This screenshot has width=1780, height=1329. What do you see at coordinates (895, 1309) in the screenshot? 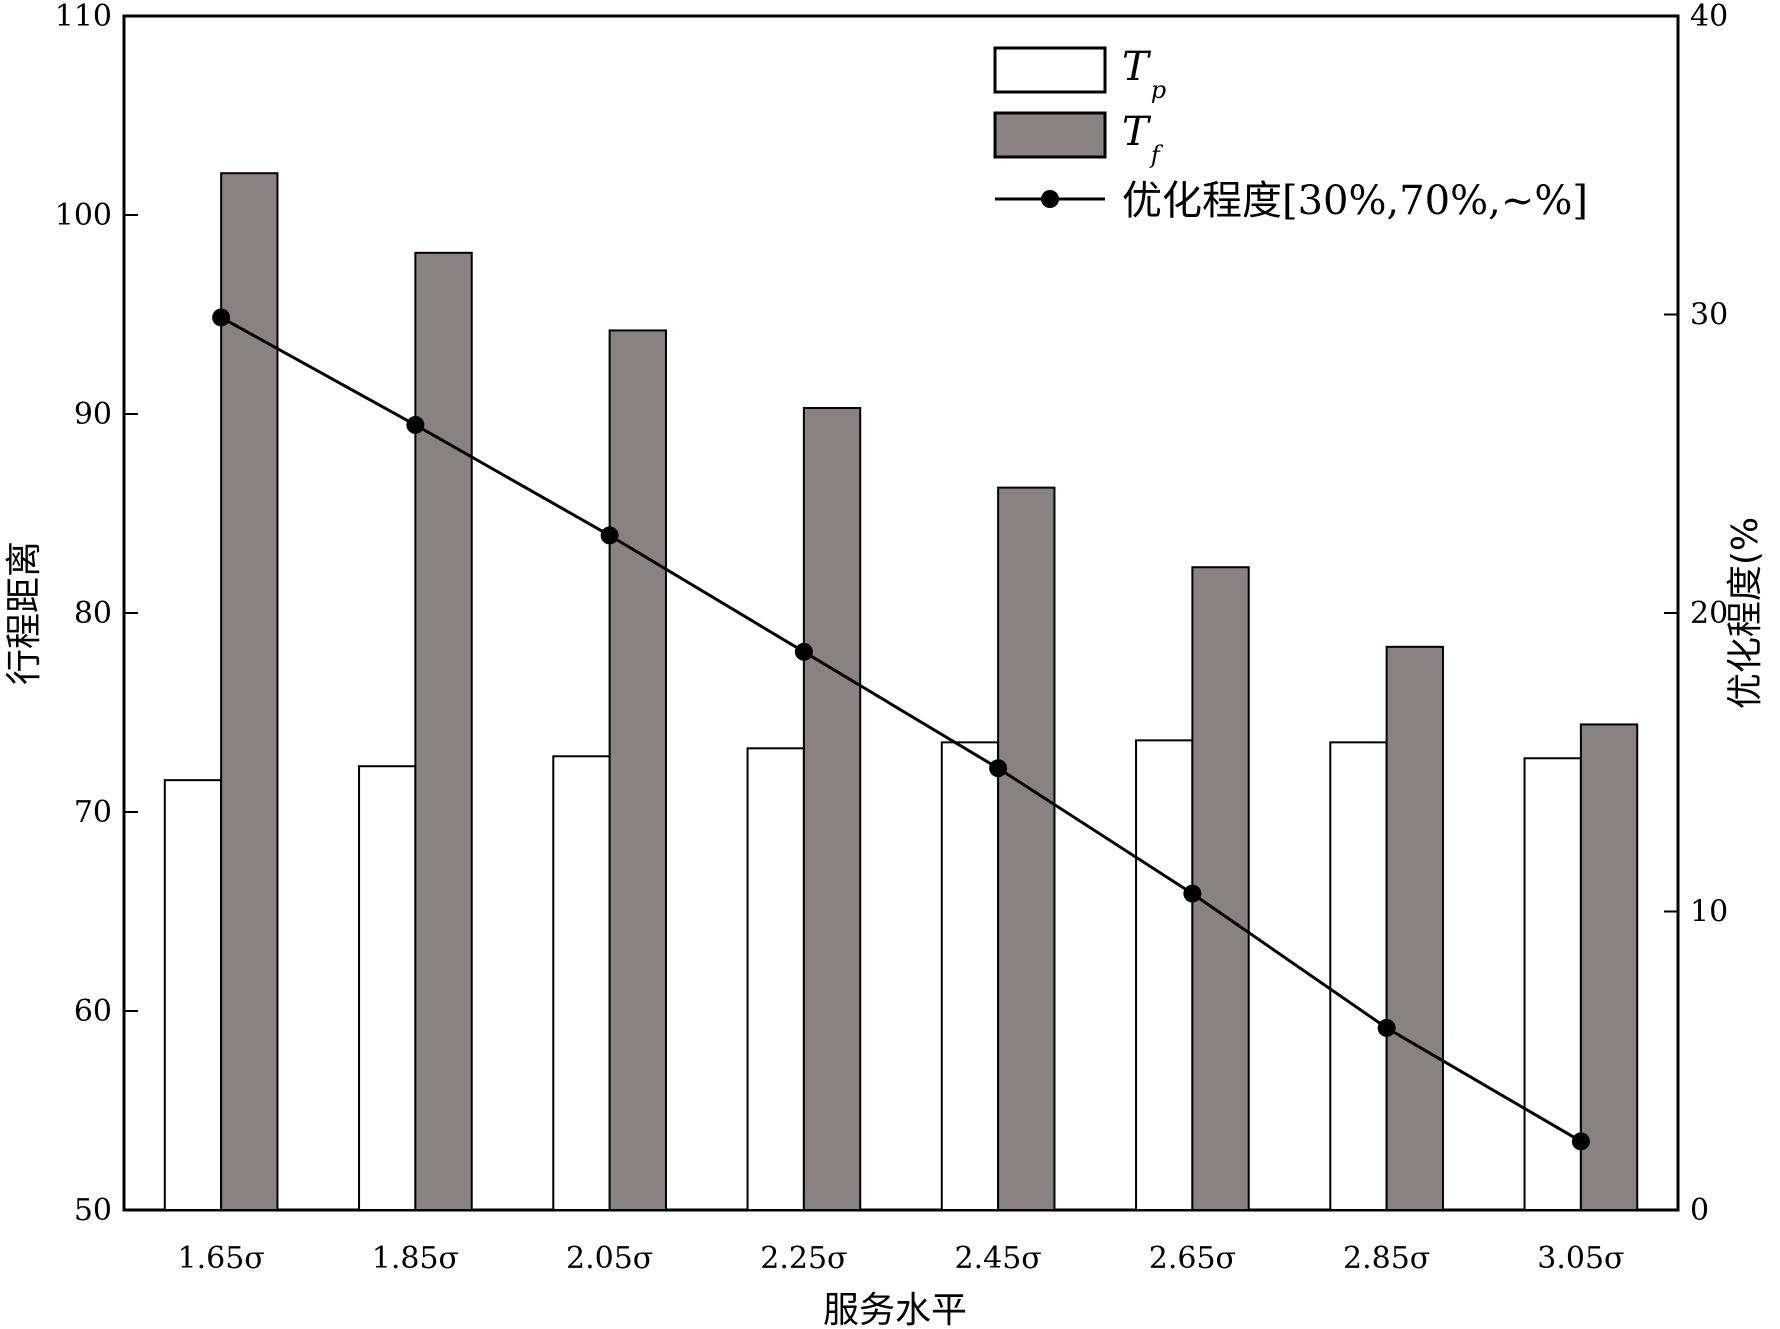
I see `x-axis-title: 服务水平` at bounding box center [895, 1309].